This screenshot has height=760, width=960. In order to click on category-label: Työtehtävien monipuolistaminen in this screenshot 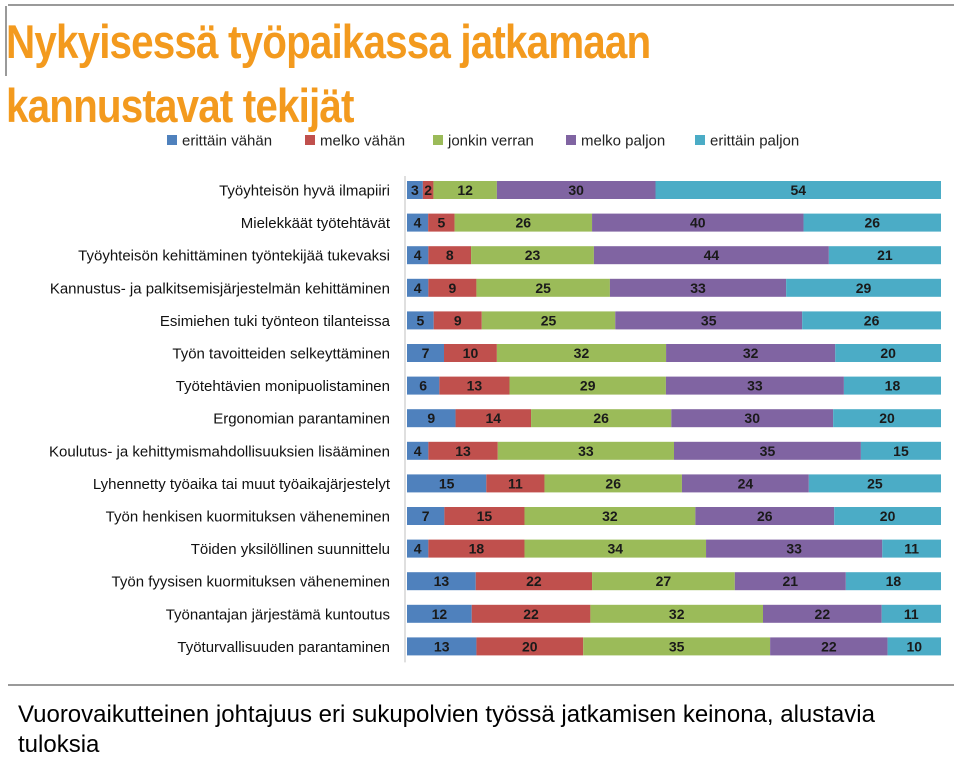, I will do `click(283, 386)`.